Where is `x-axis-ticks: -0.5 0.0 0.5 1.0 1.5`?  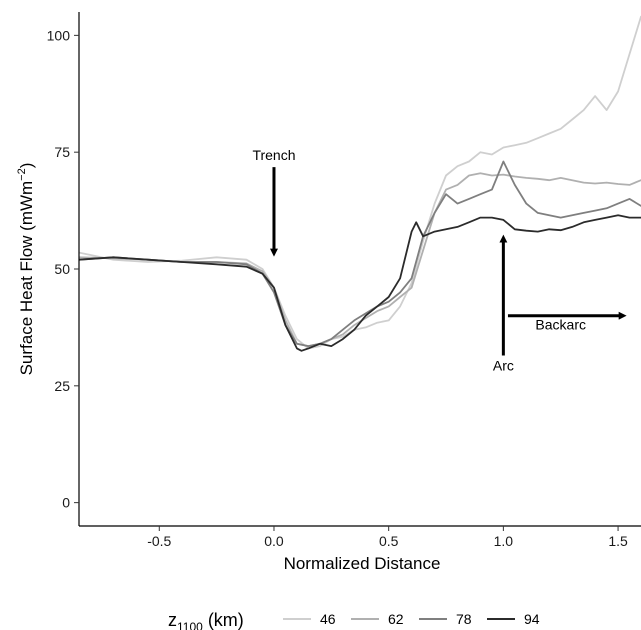
x-axis-ticks: -0.5 0.0 0.5 1.0 1.5 is located at coordinates (387, 537).